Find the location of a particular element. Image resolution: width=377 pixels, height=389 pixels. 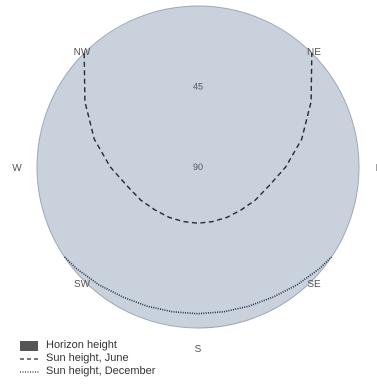

direction-label-e: E is located at coordinates (376, 168).